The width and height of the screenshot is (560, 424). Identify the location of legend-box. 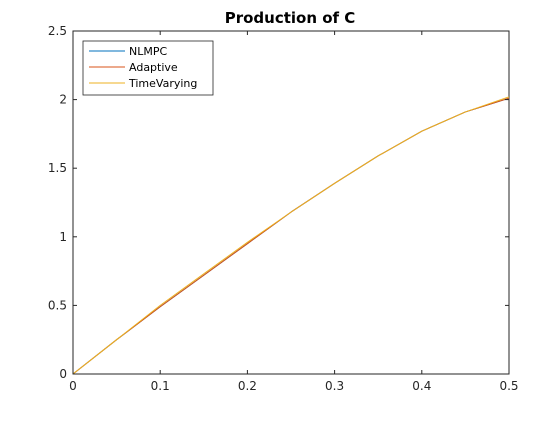
(148, 68).